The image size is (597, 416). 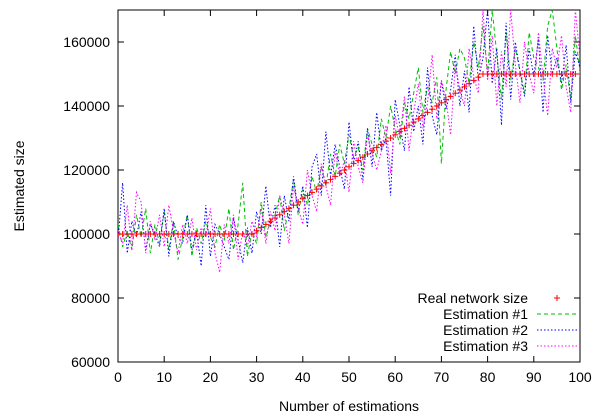 What do you see at coordinates (442, 377) in the screenshot?
I see `x-tick-label: 70` at bounding box center [442, 377].